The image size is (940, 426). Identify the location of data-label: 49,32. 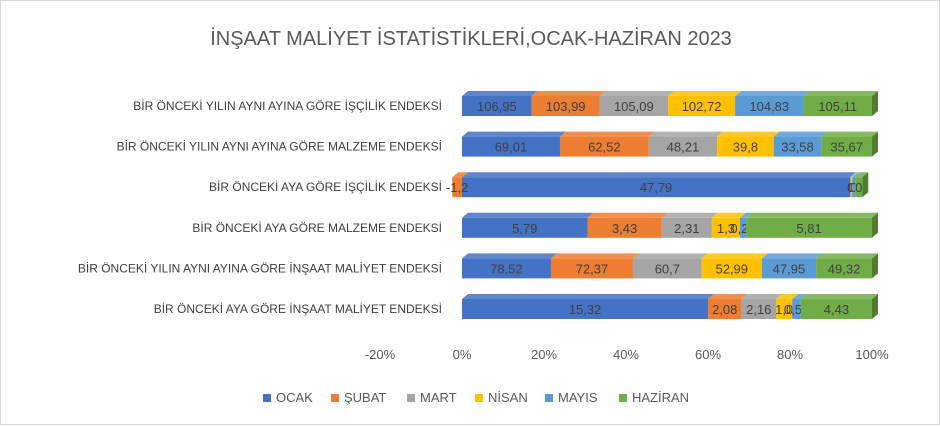
(844, 268).